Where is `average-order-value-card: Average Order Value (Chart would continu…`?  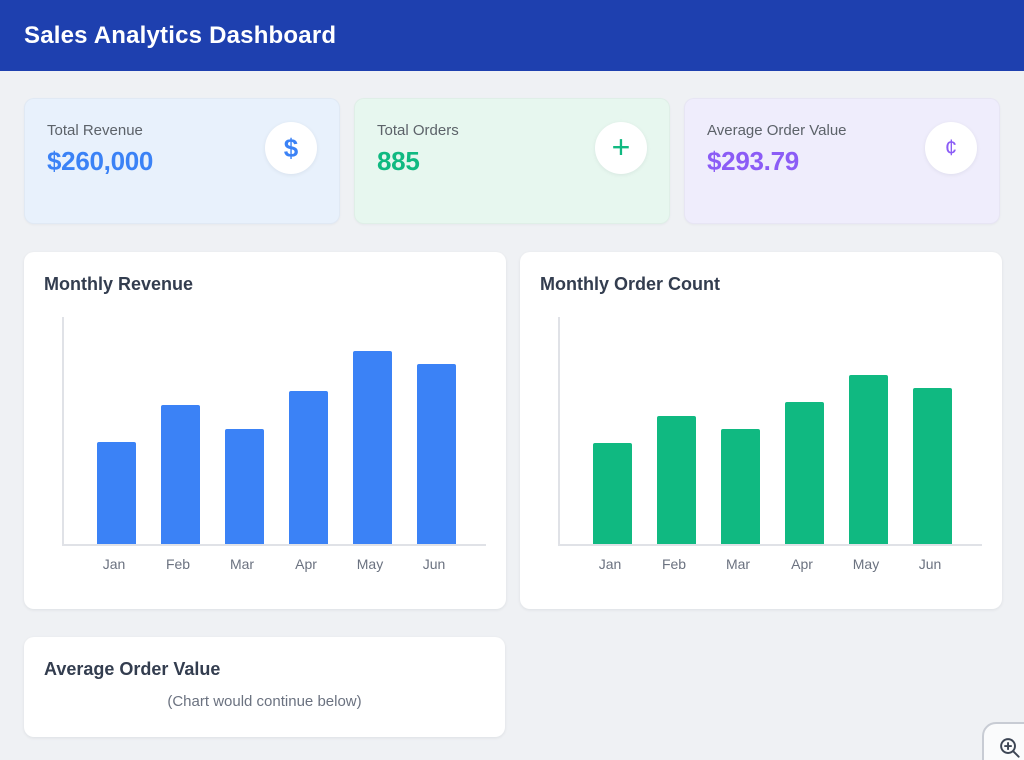 average-order-value-card: Average Order Value (Chart would continu… is located at coordinates (264, 687).